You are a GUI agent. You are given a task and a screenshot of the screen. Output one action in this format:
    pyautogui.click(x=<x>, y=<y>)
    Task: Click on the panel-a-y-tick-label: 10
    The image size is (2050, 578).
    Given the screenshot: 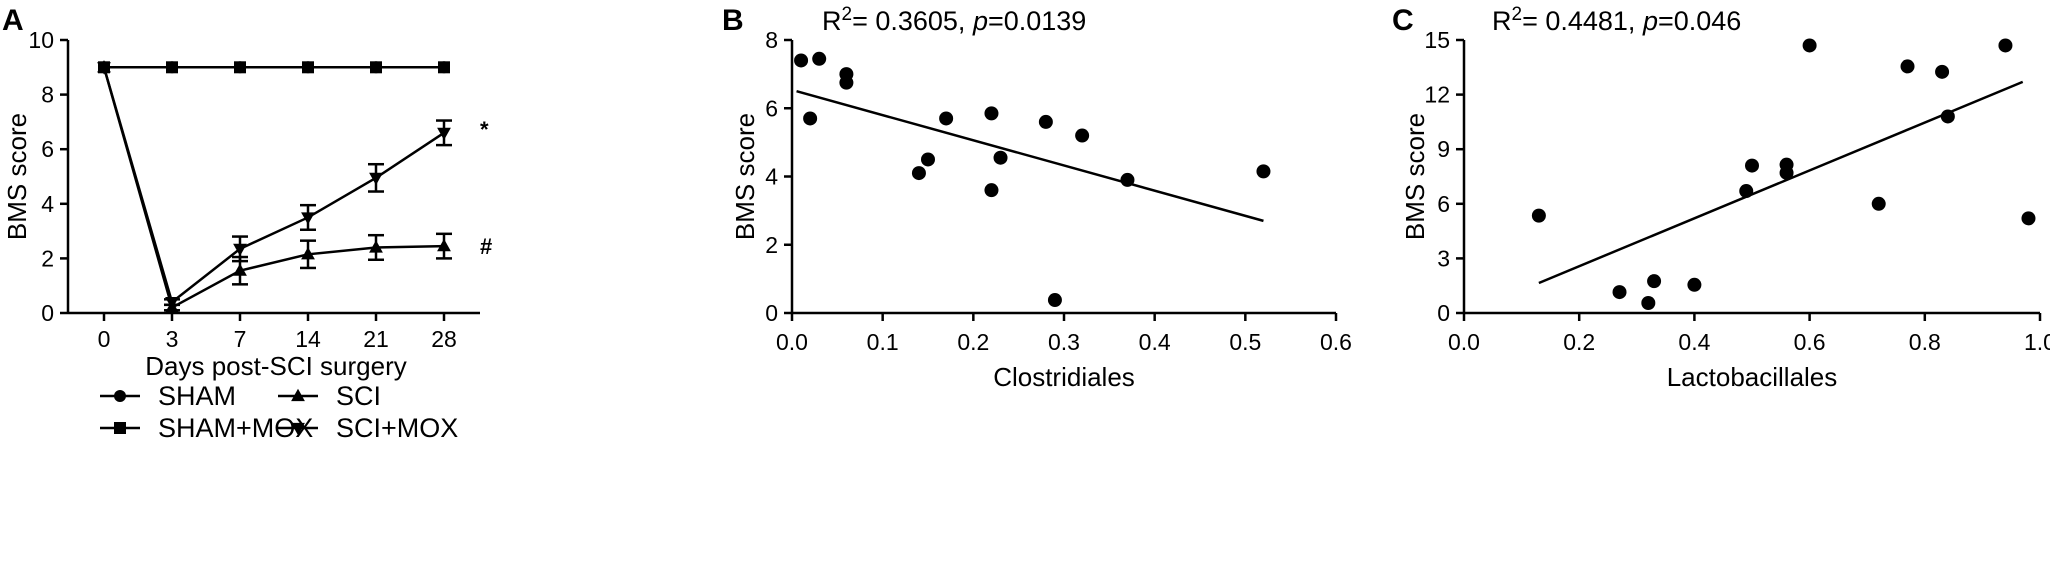 What is the action you would take?
    pyautogui.click(x=41, y=40)
    